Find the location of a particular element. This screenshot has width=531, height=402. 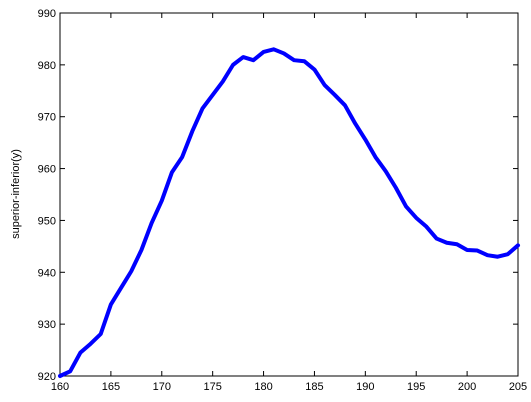

x-tick-label: 205 is located at coordinates (518, 387).